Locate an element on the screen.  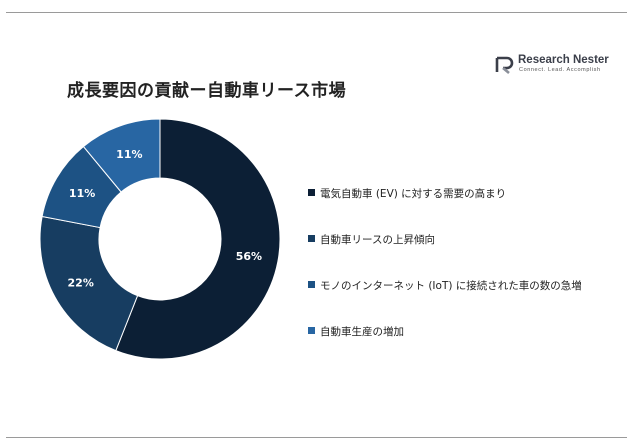
slice-value-label-2: 22% is located at coordinates (81, 283).